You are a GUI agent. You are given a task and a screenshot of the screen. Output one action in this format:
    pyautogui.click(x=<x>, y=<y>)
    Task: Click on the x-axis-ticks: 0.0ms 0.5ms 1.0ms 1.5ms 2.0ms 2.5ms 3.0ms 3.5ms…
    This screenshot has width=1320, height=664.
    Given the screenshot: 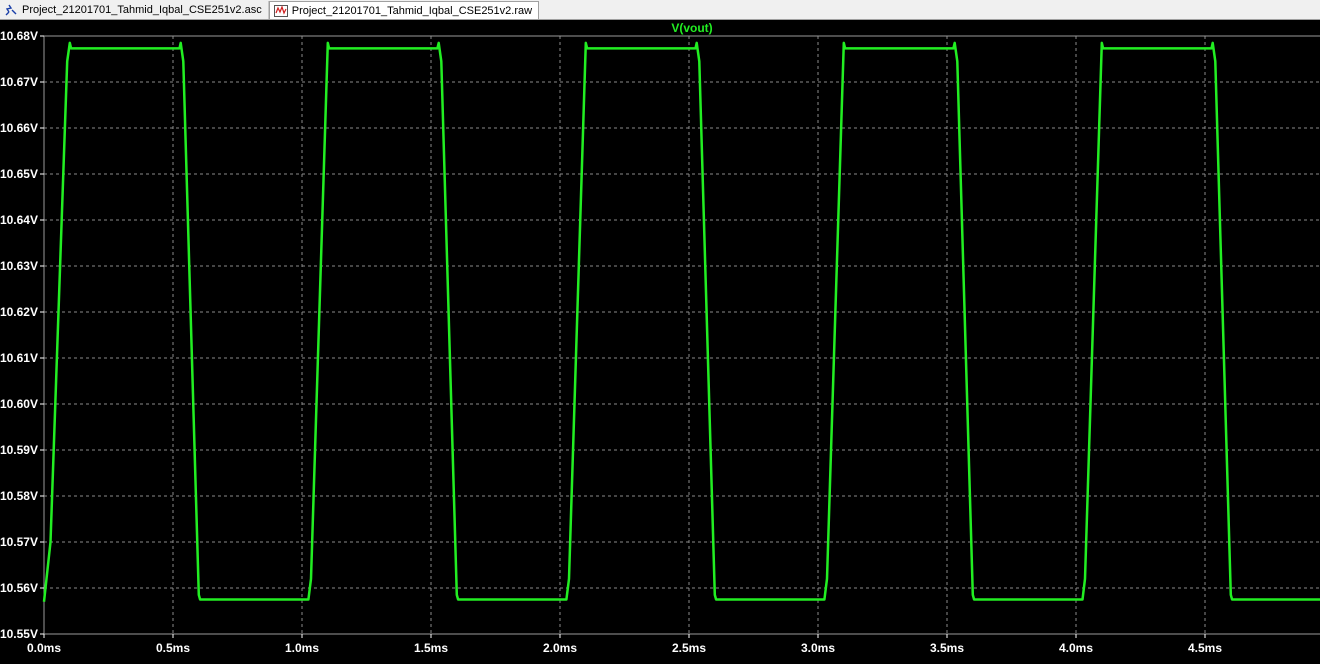 What is the action you would take?
    pyautogui.click(x=624, y=644)
    